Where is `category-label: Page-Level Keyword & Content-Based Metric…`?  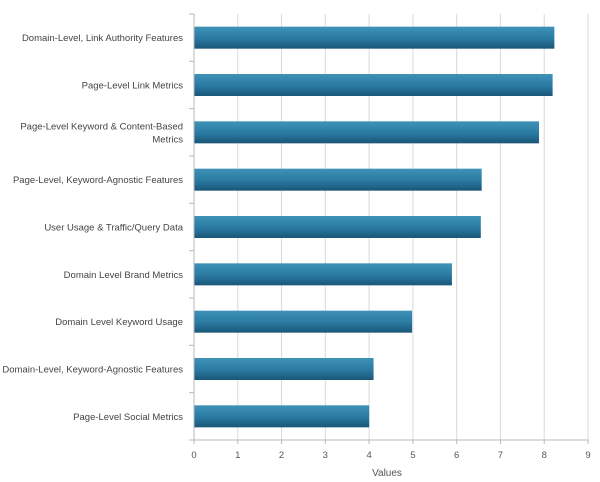 category-label: Page-Level Keyword & Content-Based Metric… is located at coordinates (101, 133).